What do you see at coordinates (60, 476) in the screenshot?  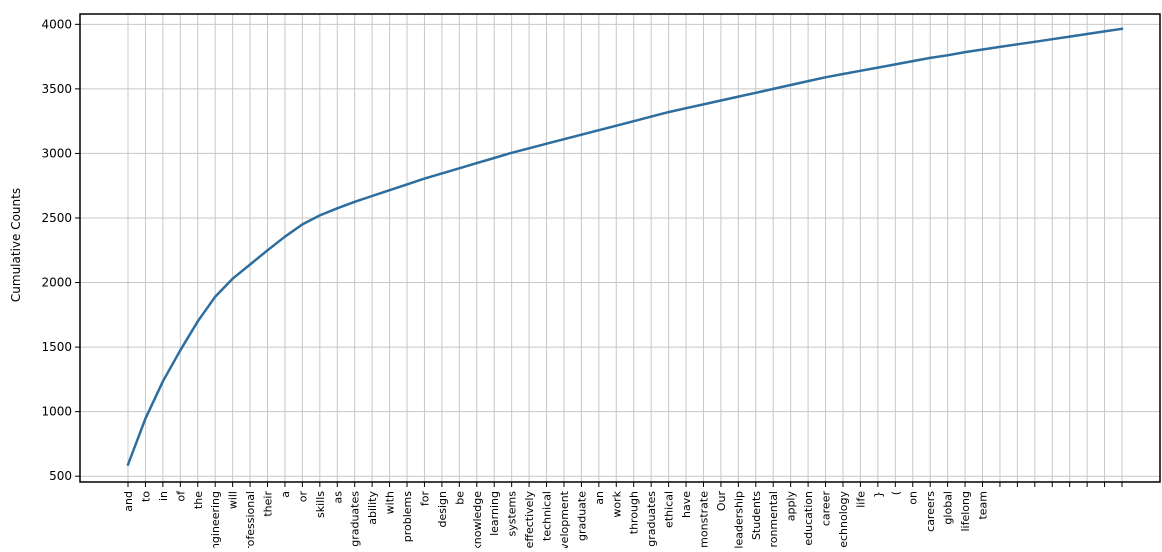 I see `y-tick-label: 500` at bounding box center [60, 476].